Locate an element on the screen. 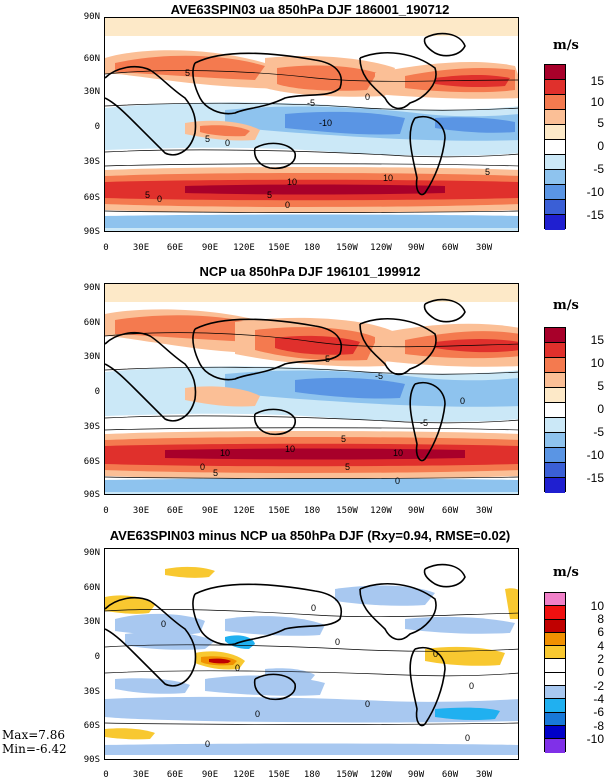 The width and height of the screenshot is (605, 782). p3-cbar-label: -10 is located at coordinates (595, 739).